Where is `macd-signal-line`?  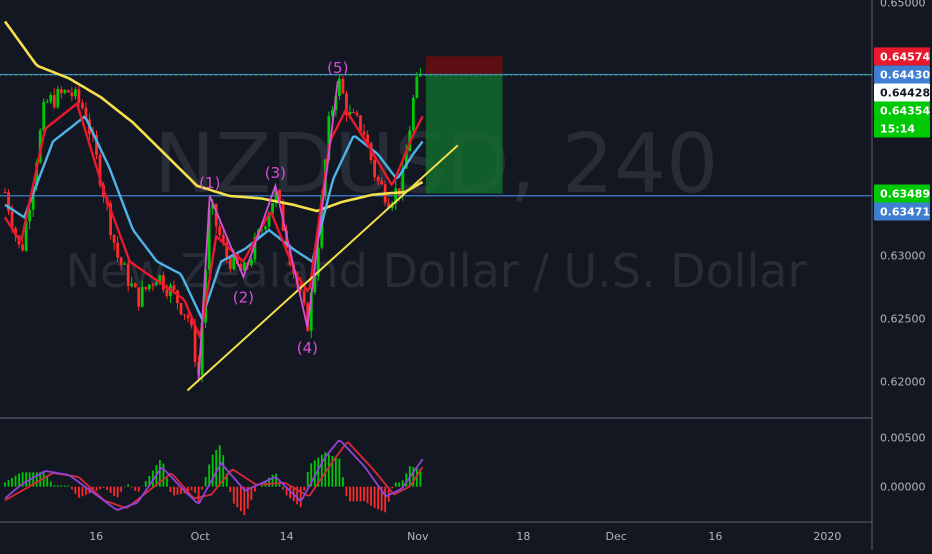
macd-signal-line is located at coordinates (214, 475).